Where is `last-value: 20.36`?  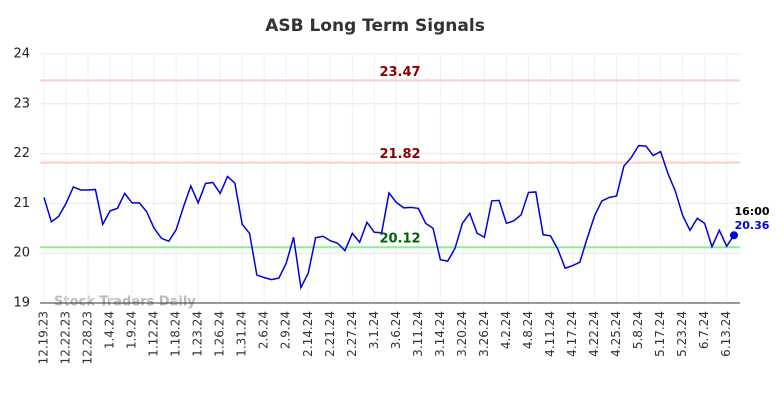 last-value: 20.36 is located at coordinates (752, 225).